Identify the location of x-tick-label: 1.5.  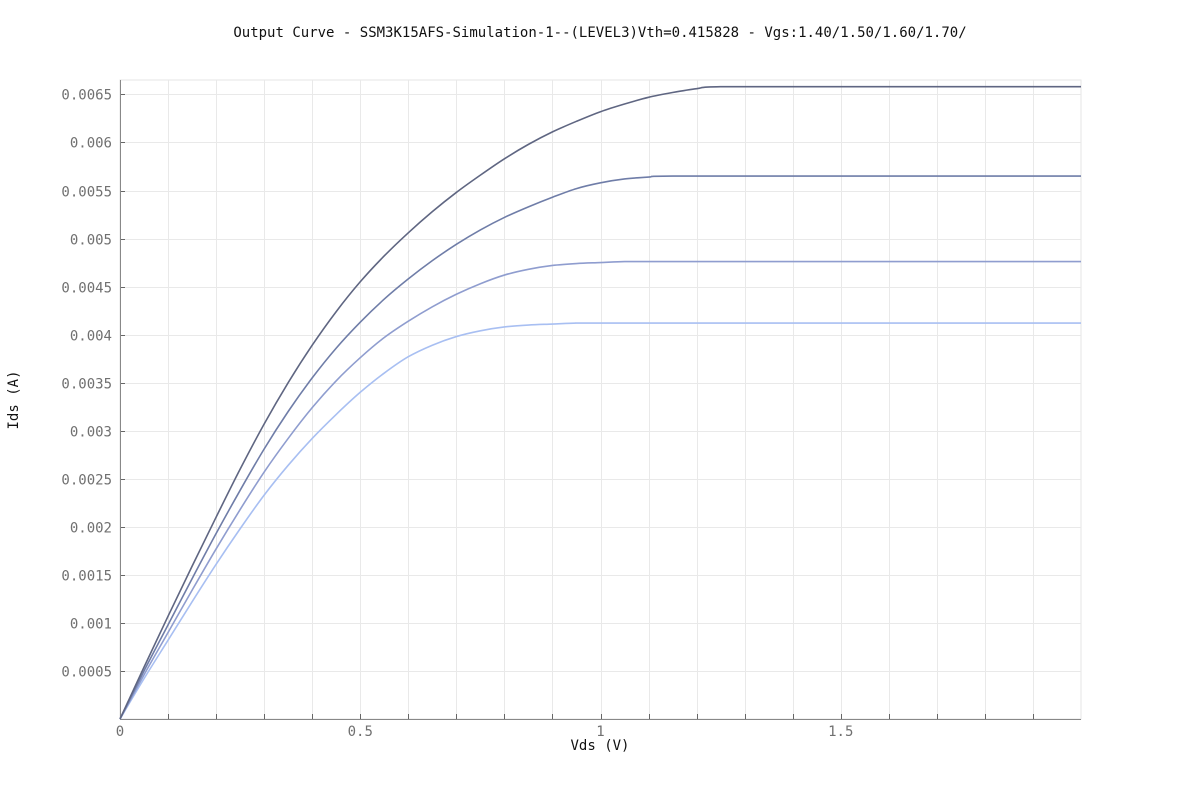
(840, 732).